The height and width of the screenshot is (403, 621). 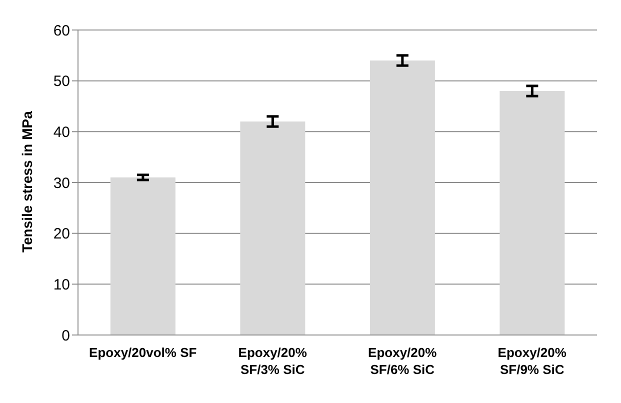 What do you see at coordinates (61, 132) in the screenshot?
I see `y-tick-label: 40` at bounding box center [61, 132].